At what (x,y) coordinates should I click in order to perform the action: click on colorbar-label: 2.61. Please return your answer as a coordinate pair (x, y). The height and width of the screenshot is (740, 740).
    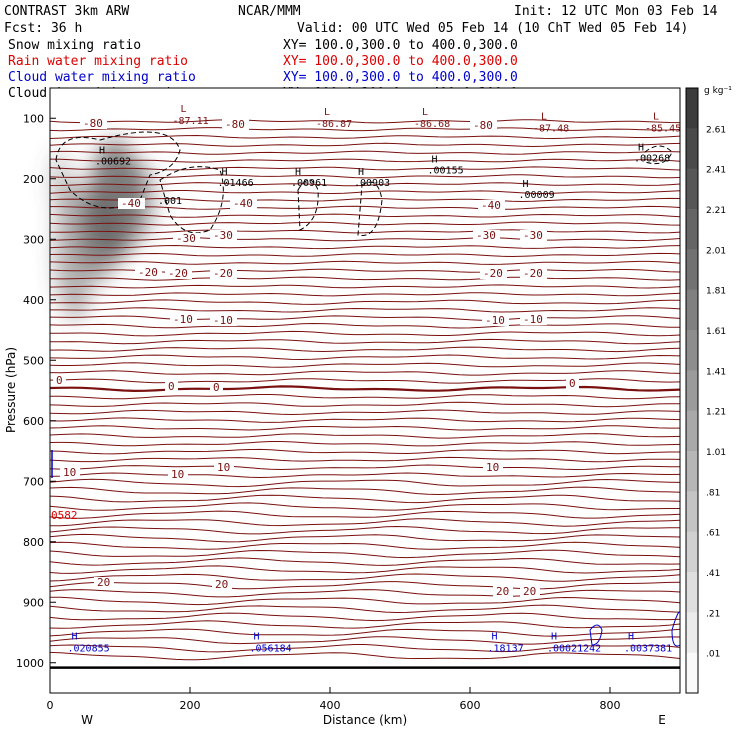
    Looking at the image, I should click on (716, 130).